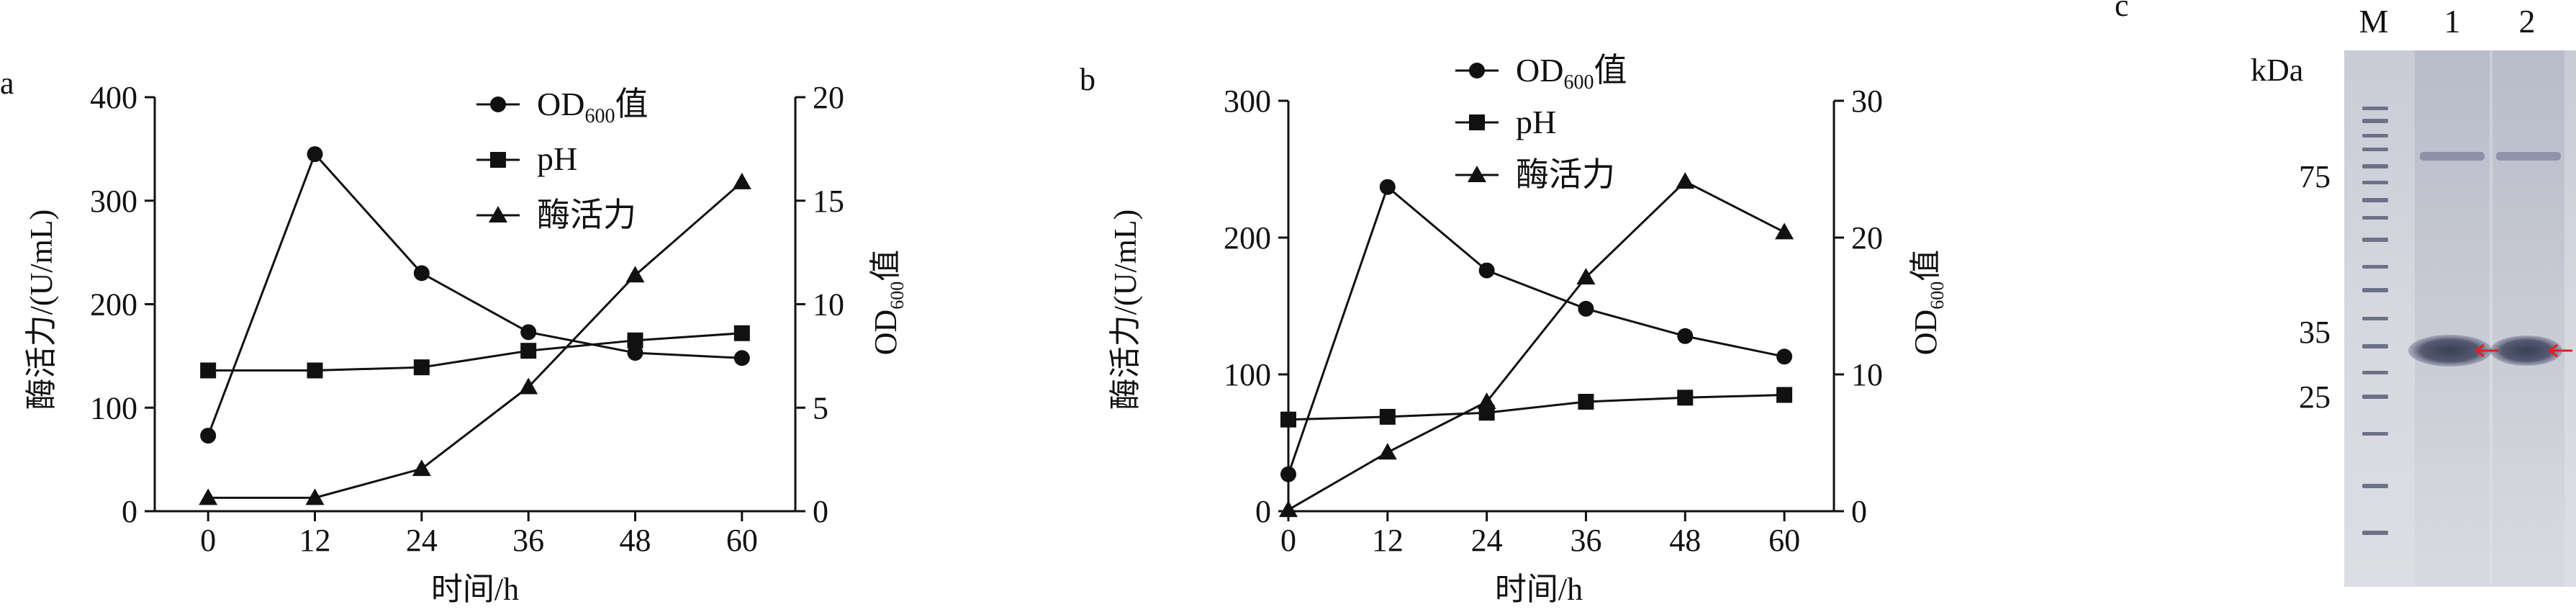 The width and height of the screenshot is (2576, 612). I want to click on marker-label-25: 25, so click(2315, 397).